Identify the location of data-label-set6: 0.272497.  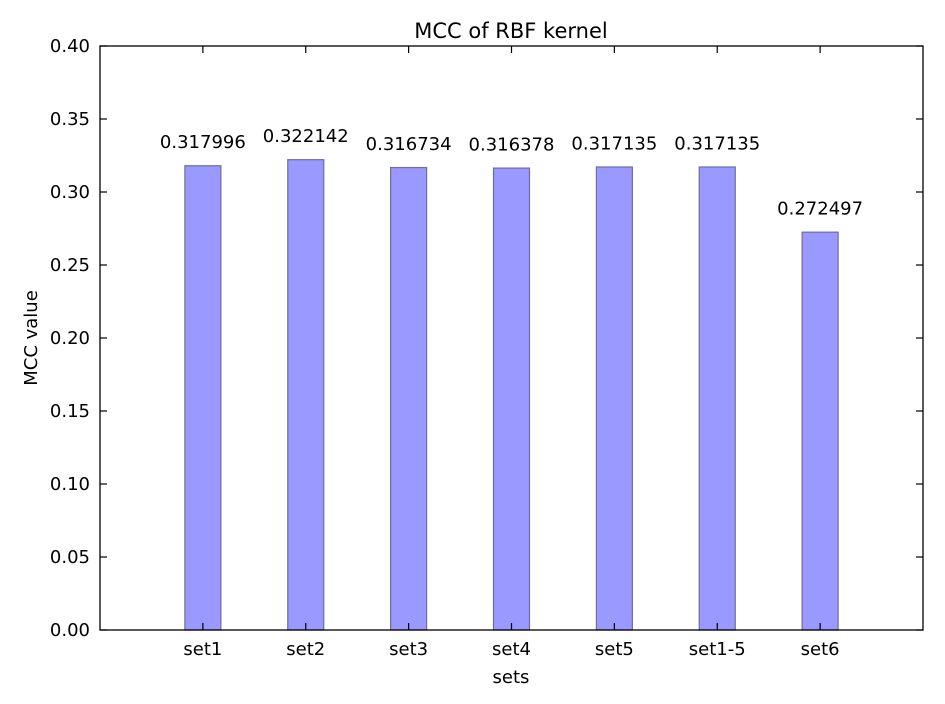
(820, 209).